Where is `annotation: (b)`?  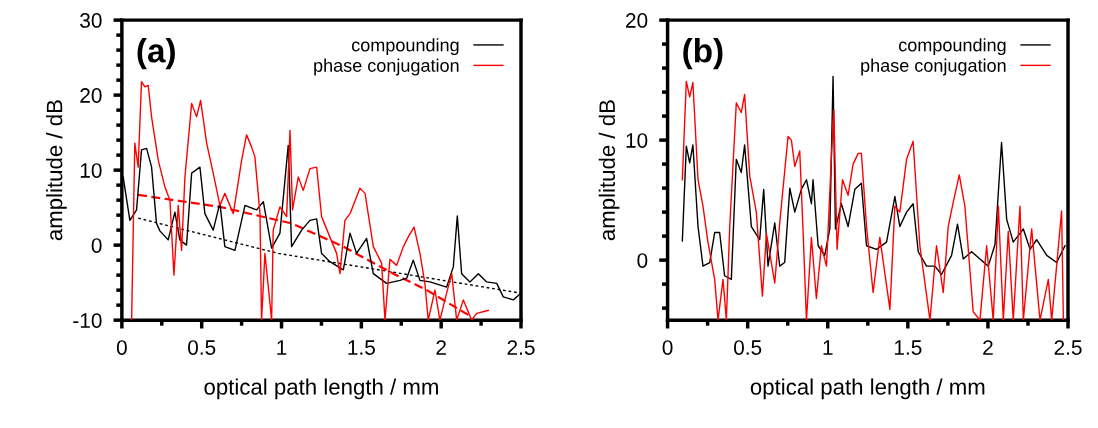 annotation: (b) is located at coordinates (703, 54).